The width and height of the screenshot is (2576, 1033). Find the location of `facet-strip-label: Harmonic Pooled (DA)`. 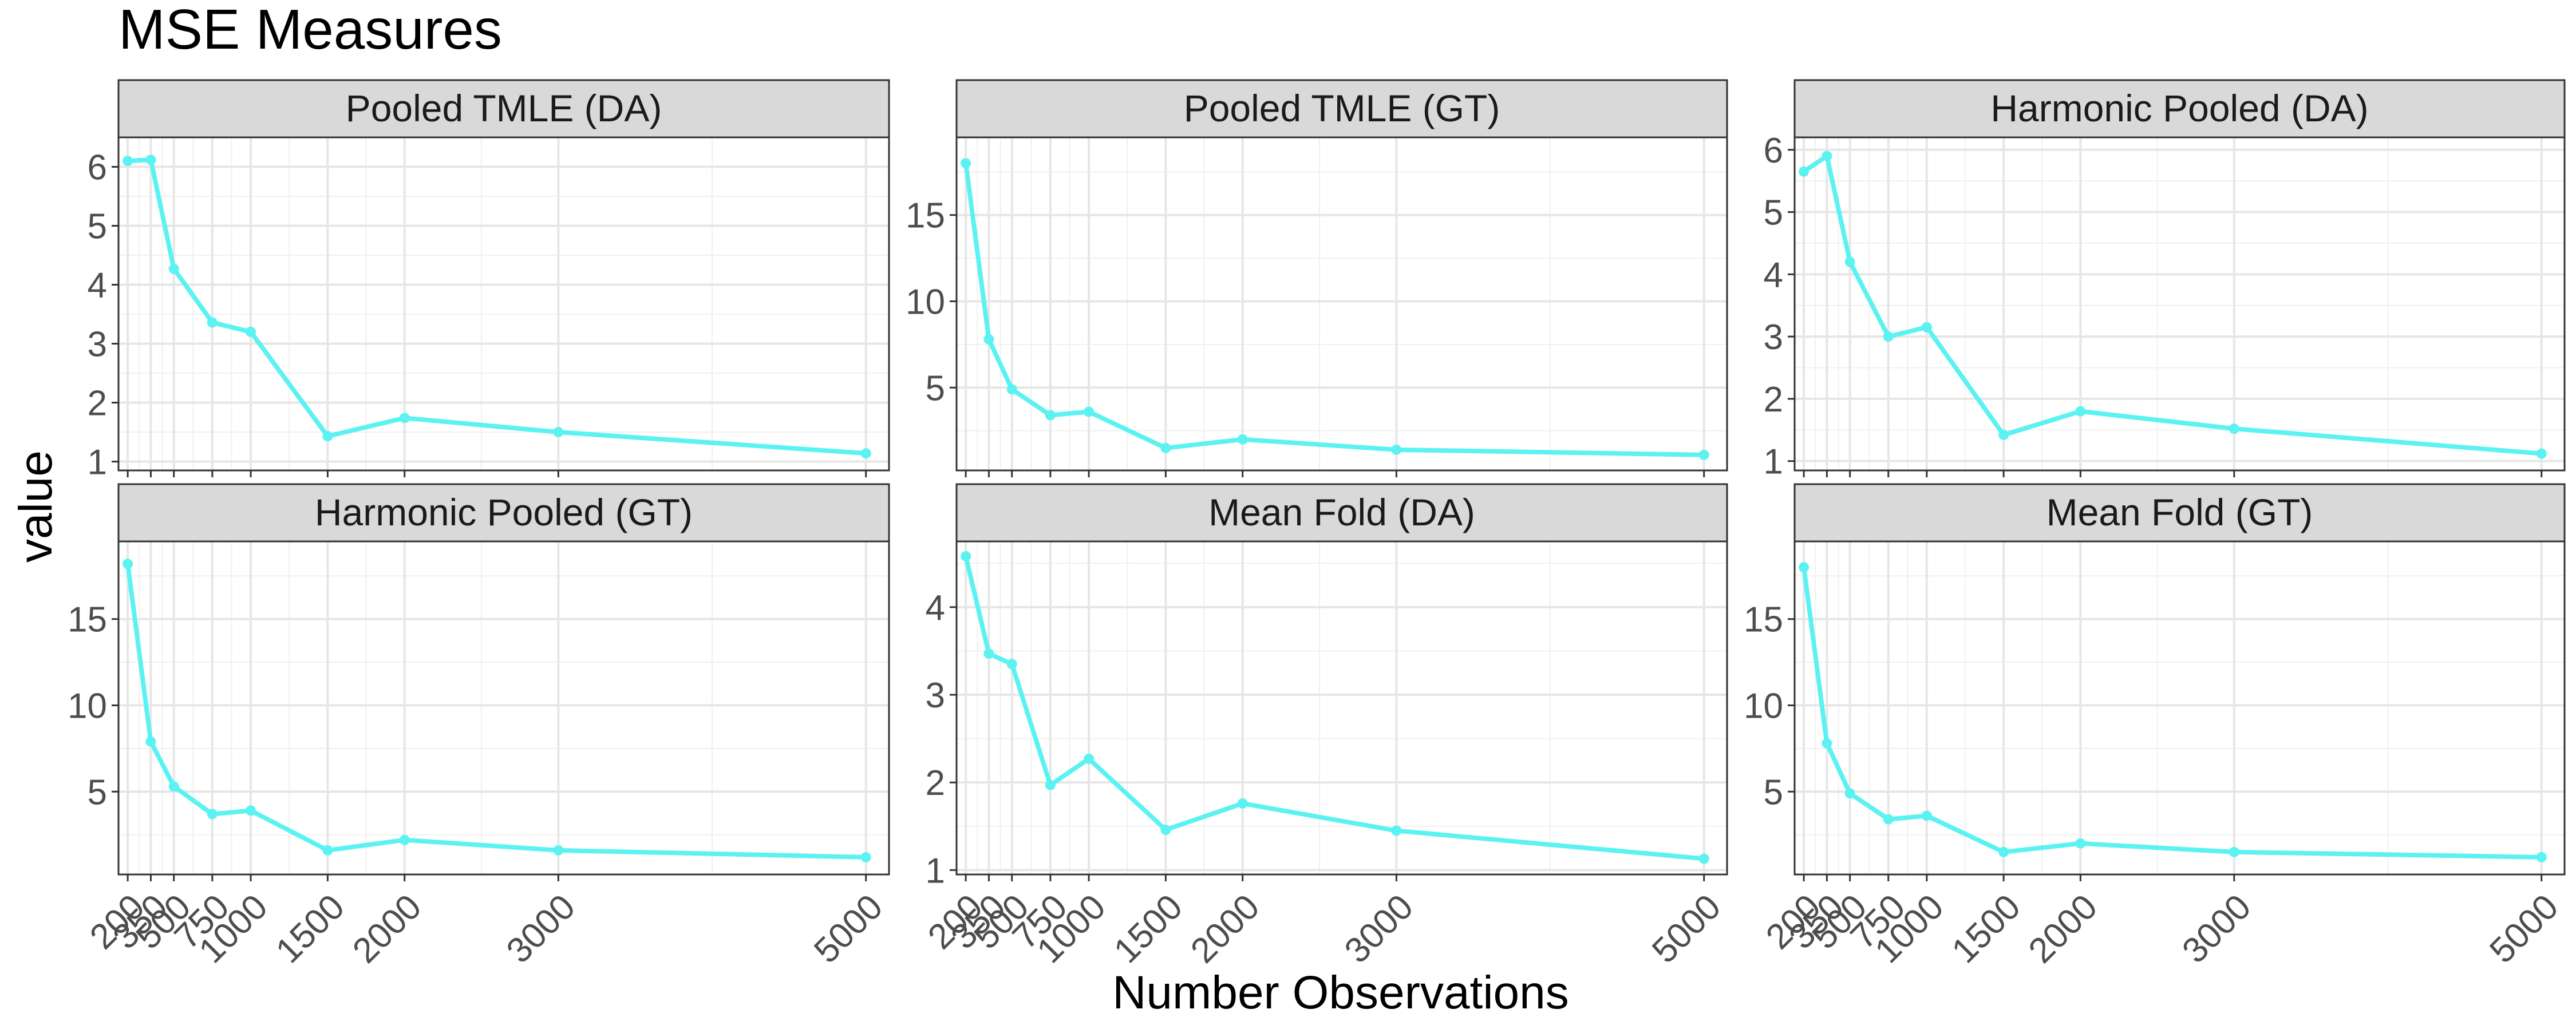

facet-strip-label: Harmonic Pooled (DA) is located at coordinates (2179, 108).